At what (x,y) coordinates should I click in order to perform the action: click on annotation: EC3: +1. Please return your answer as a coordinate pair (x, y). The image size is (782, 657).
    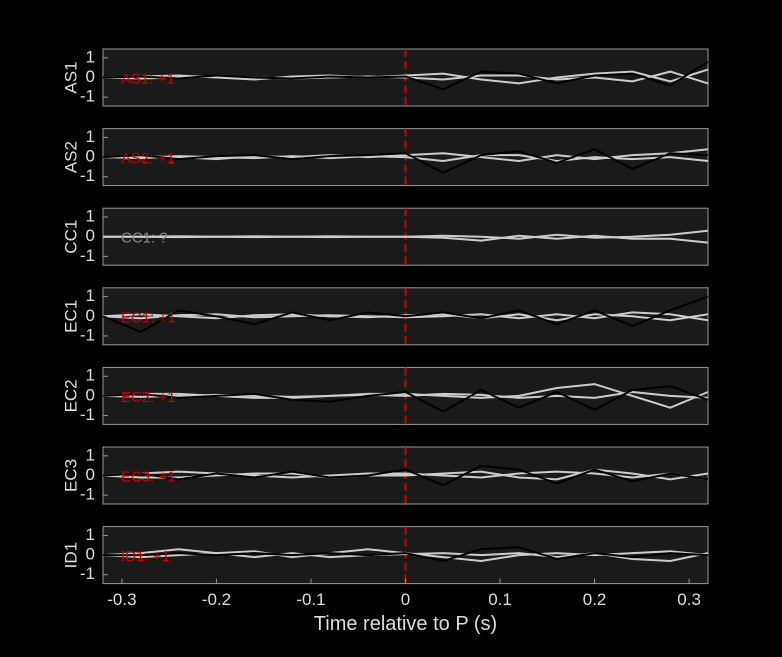
    Looking at the image, I should click on (148, 476).